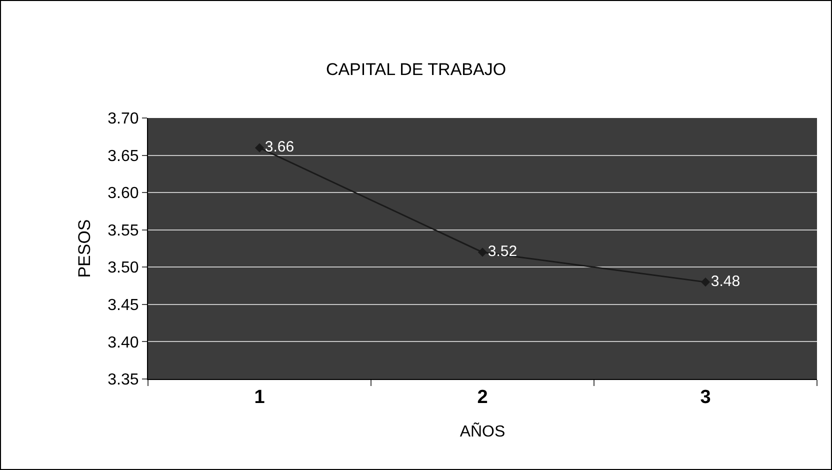 This screenshot has height=470, width=832. Describe the element at coordinates (482, 397) in the screenshot. I see `x-tick-label: 2` at that location.